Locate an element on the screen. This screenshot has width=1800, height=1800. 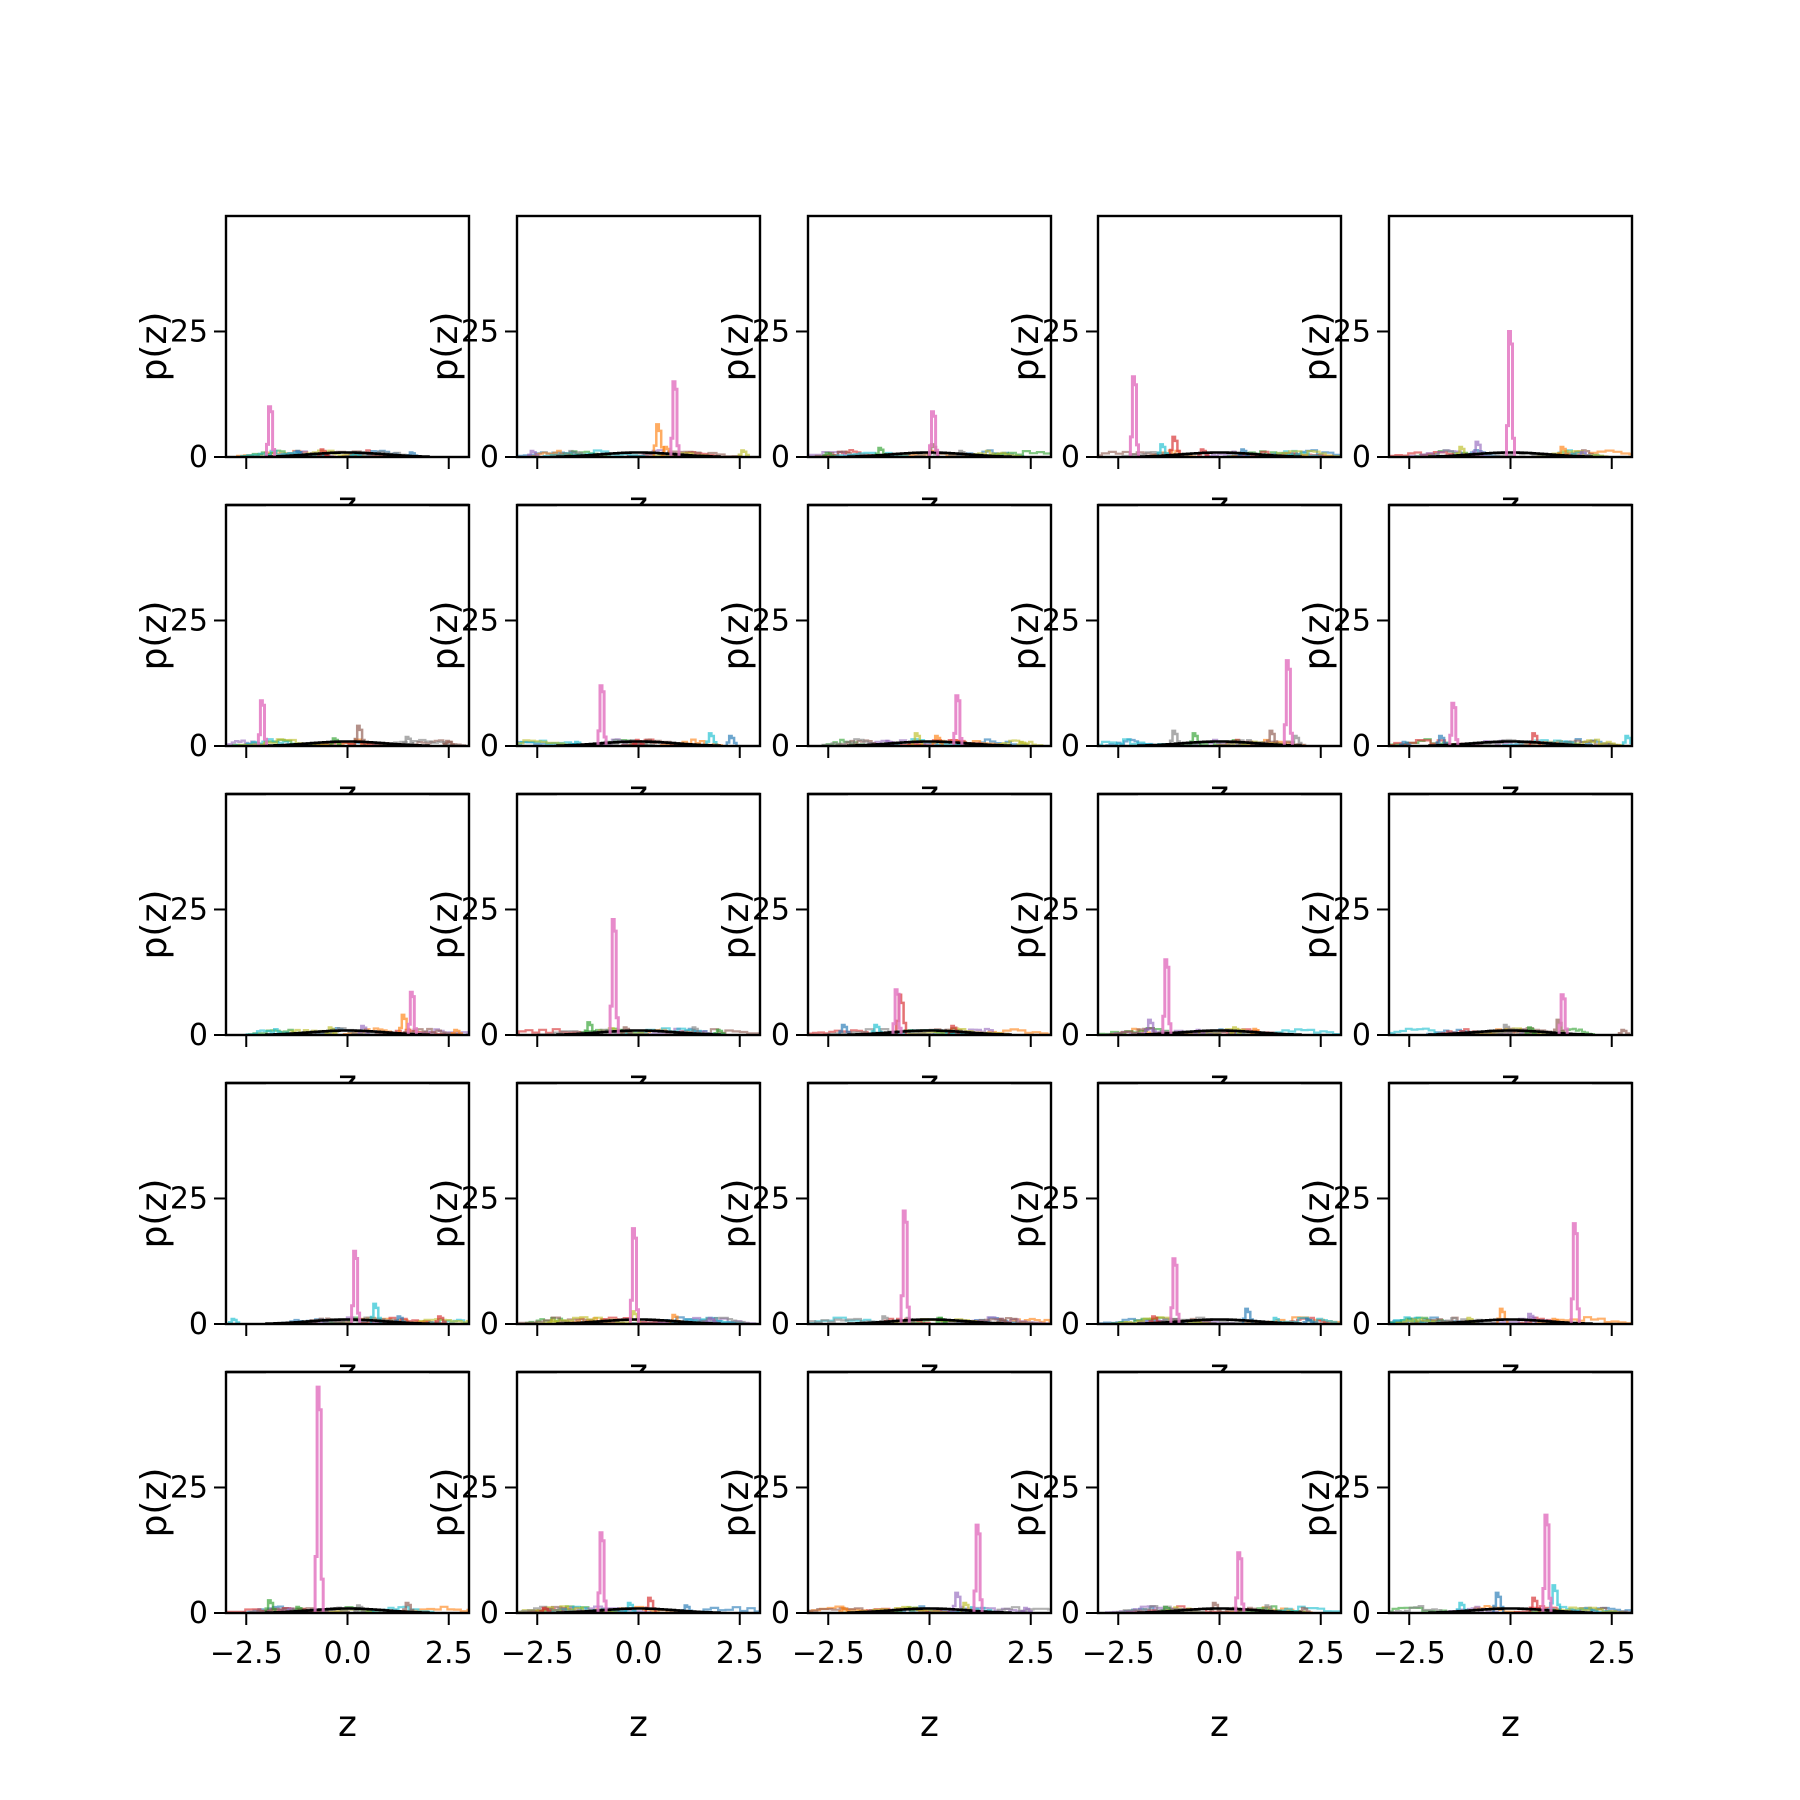
subplot-1-2: 025zp(z) is located at coordinates (593, 370).